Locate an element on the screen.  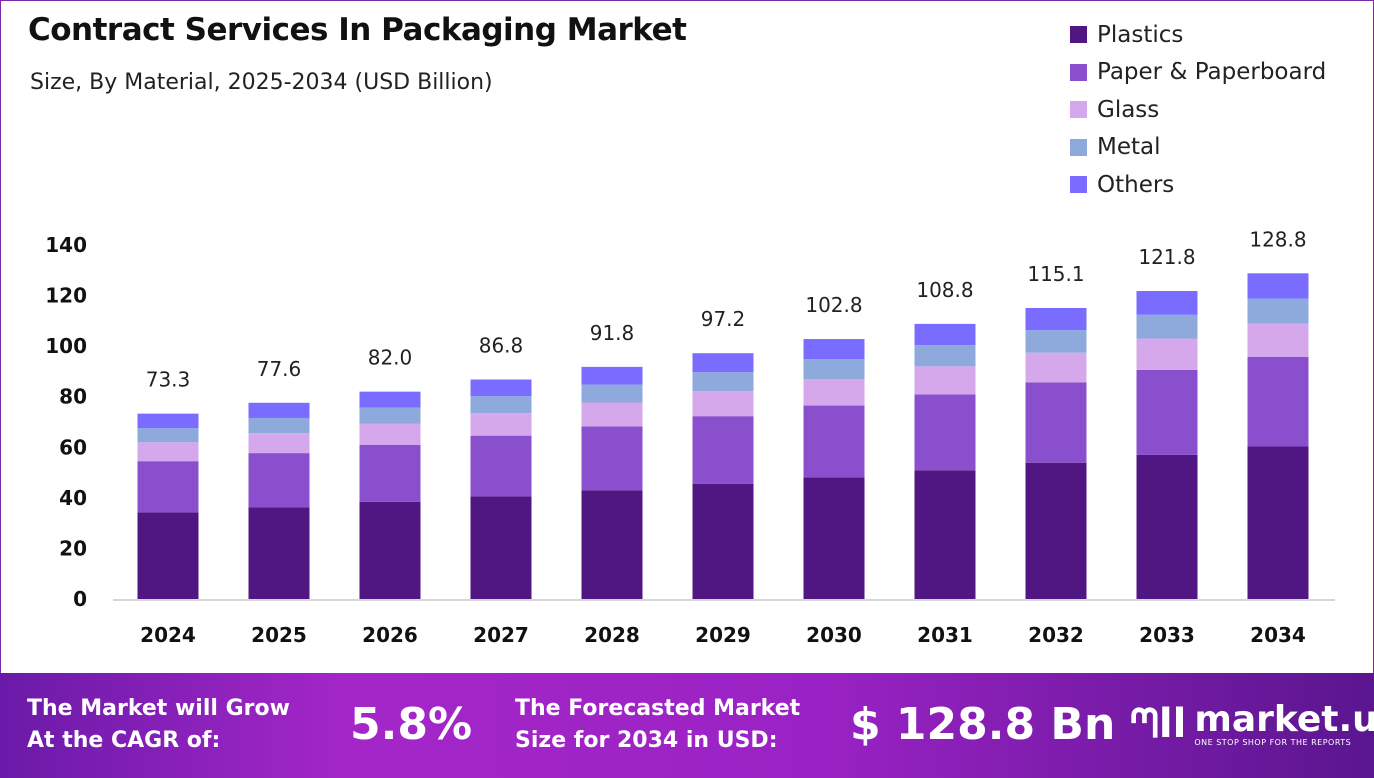
bar-segment-glass-2033 is located at coordinates (1167, 354).